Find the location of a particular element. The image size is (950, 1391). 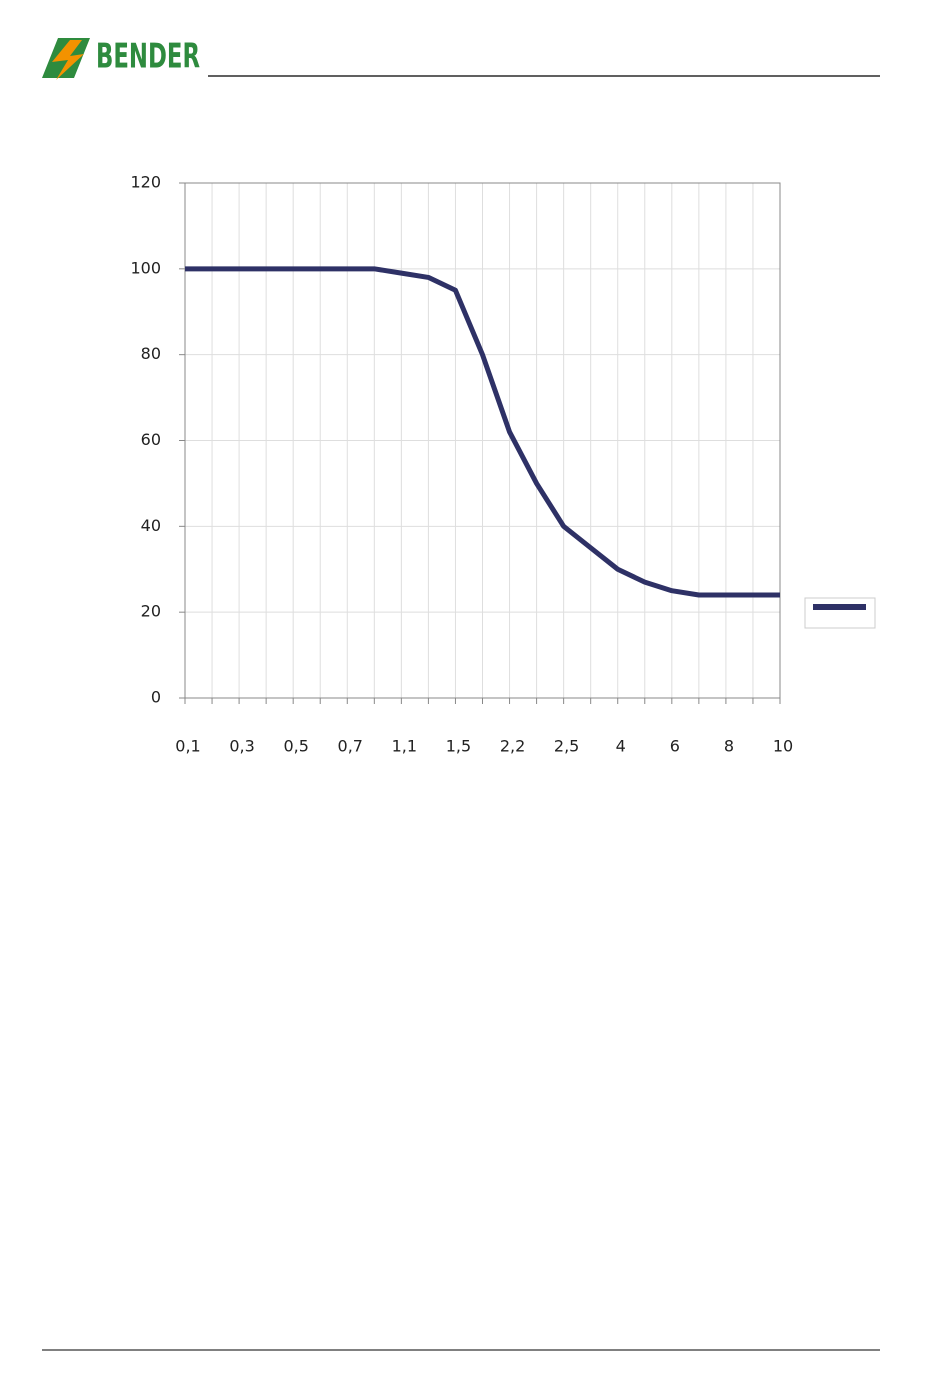

x-tick-label: 0,1 is located at coordinates (187, 746).